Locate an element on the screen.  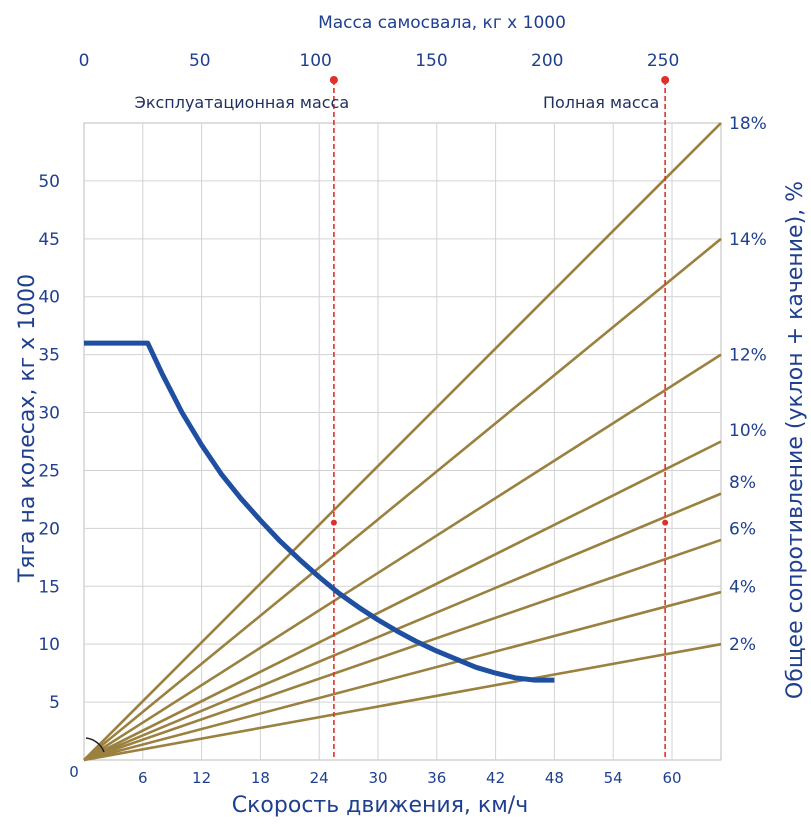
resistance-label: 2% is located at coordinates (742, 645).